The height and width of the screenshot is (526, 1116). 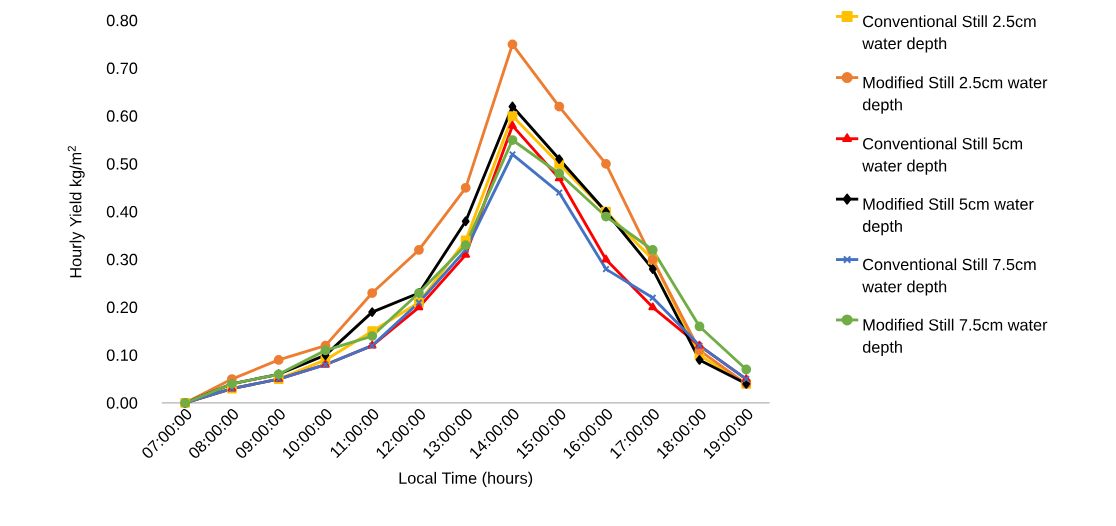 What do you see at coordinates (122, 307) in the screenshot?
I see `y-tick-label: 0.20` at bounding box center [122, 307].